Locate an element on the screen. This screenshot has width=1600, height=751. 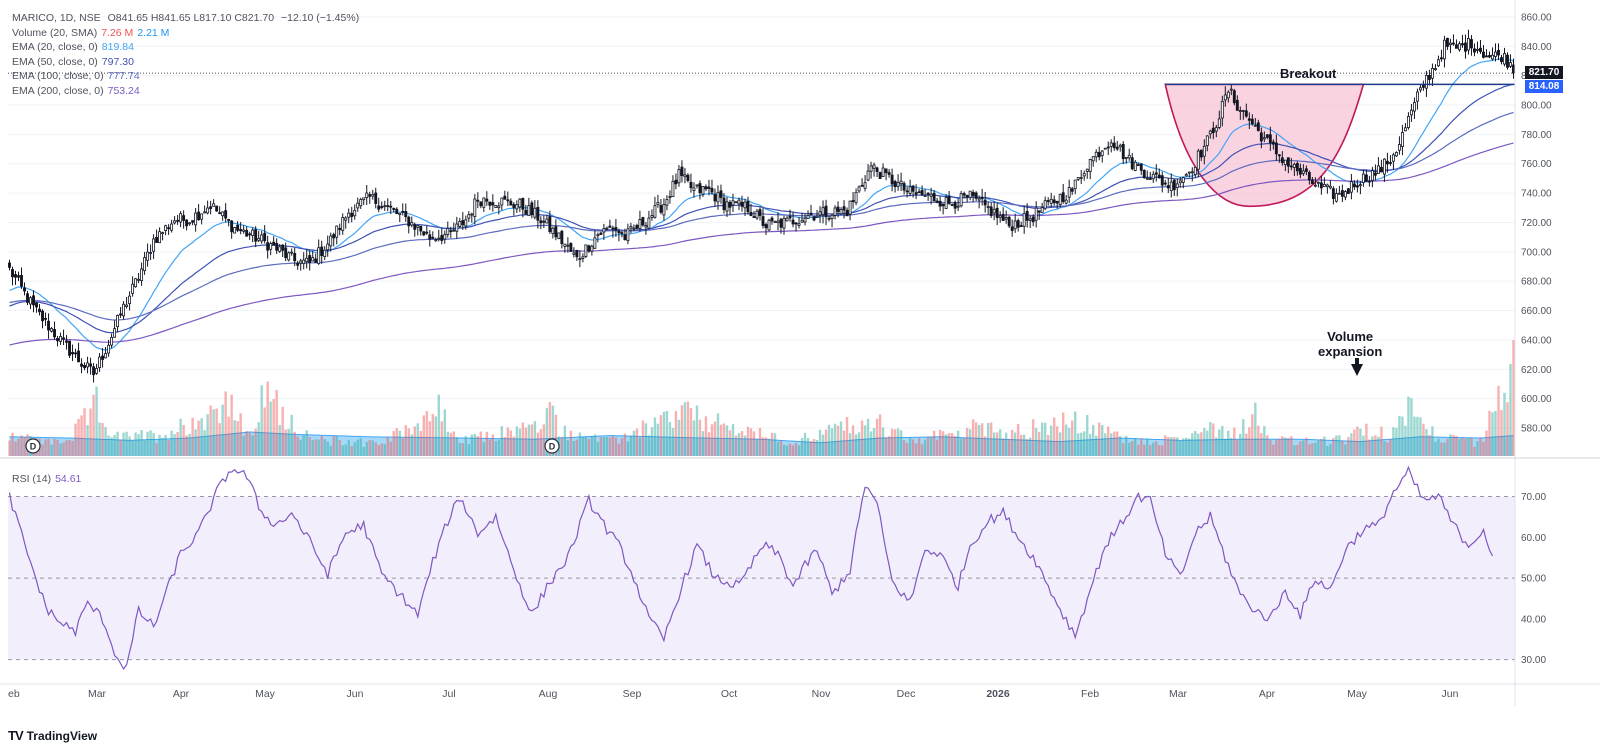
indicator-row: EMA (50, close, 0) 797.30 is located at coordinates (185, 62).